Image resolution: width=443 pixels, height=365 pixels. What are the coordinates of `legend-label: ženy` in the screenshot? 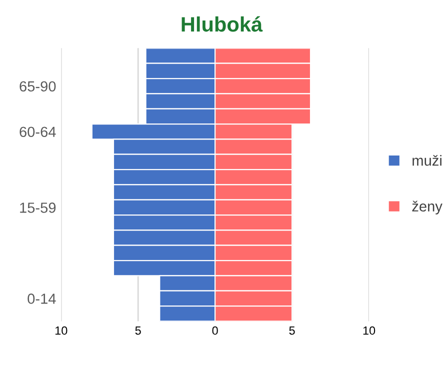 It's located at (427, 207).